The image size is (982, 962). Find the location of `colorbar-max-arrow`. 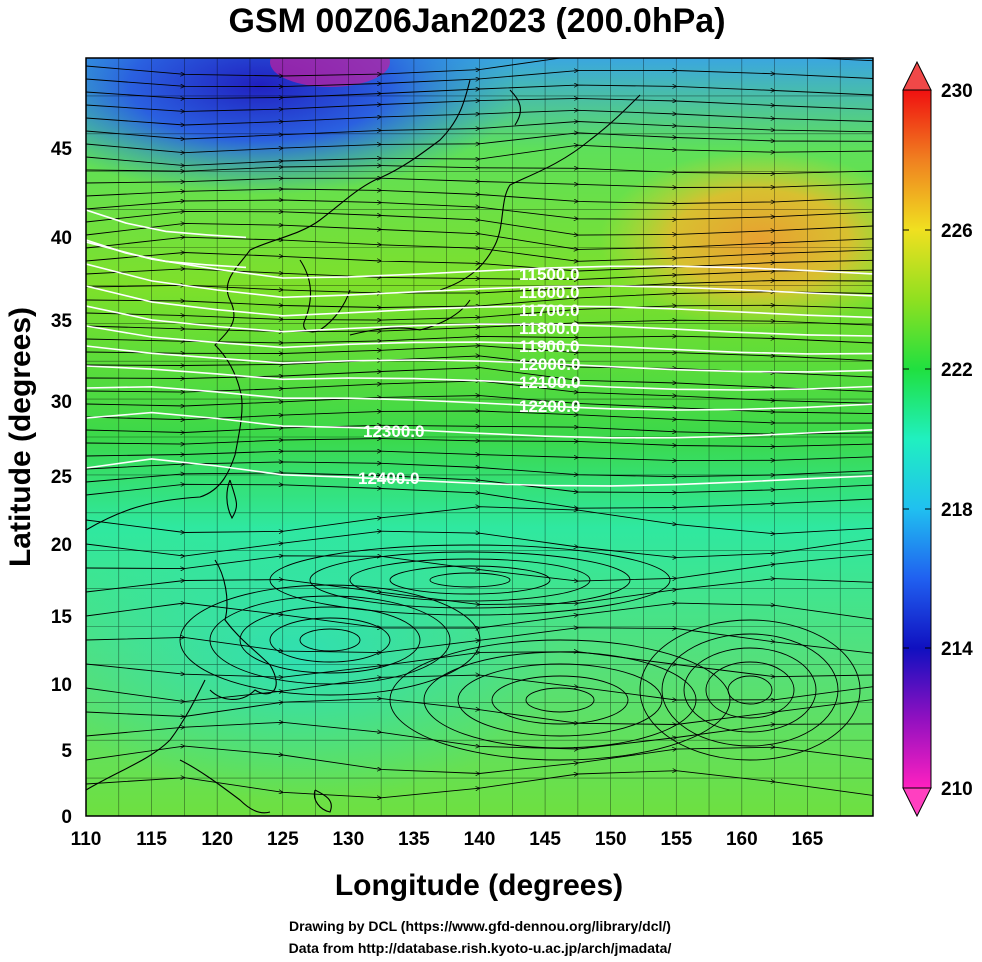

colorbar-max-arrow is located at coordinates (917, 75).